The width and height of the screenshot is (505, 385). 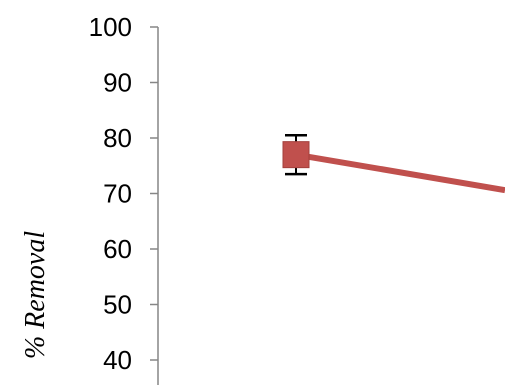 What do you see at coordinates (117, 249) in the screenshot?
I see `y-tick-label-60: 60` at bounding box center [117, 249].